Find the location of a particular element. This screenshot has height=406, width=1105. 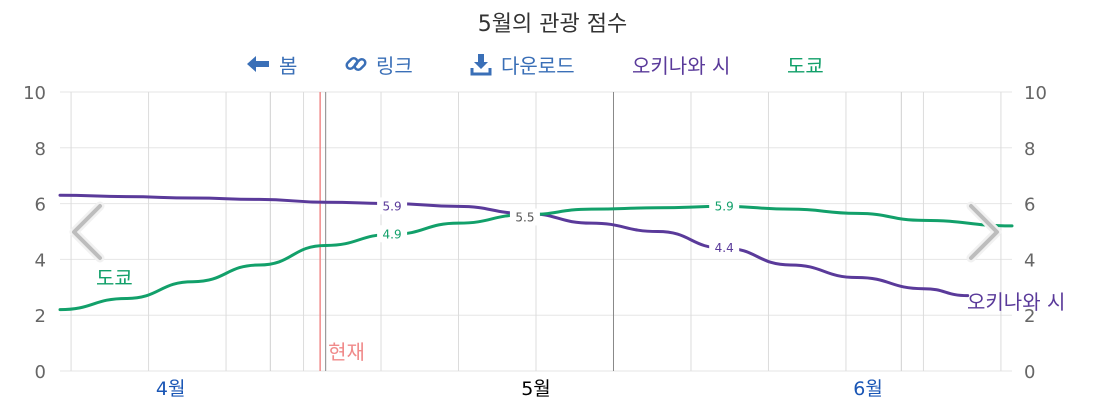

link-label: 링크 is located at coordinates (394, 65).